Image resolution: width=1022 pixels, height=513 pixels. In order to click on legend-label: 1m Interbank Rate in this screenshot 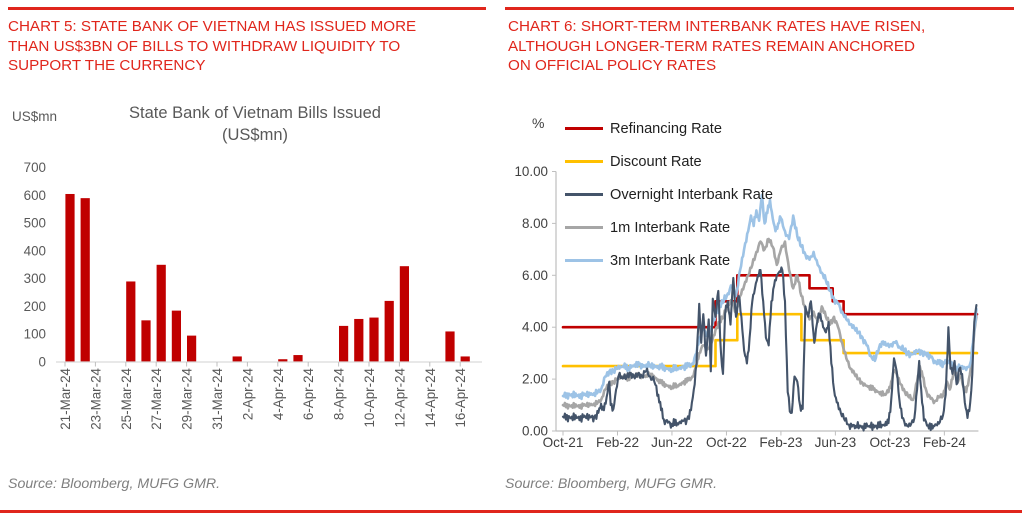, I will do `click(670, 227)`.